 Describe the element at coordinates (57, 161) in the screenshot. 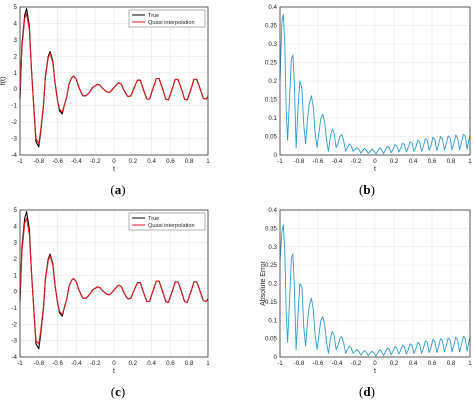

I see `x-tick-label-a-2: -0.6` at that location.